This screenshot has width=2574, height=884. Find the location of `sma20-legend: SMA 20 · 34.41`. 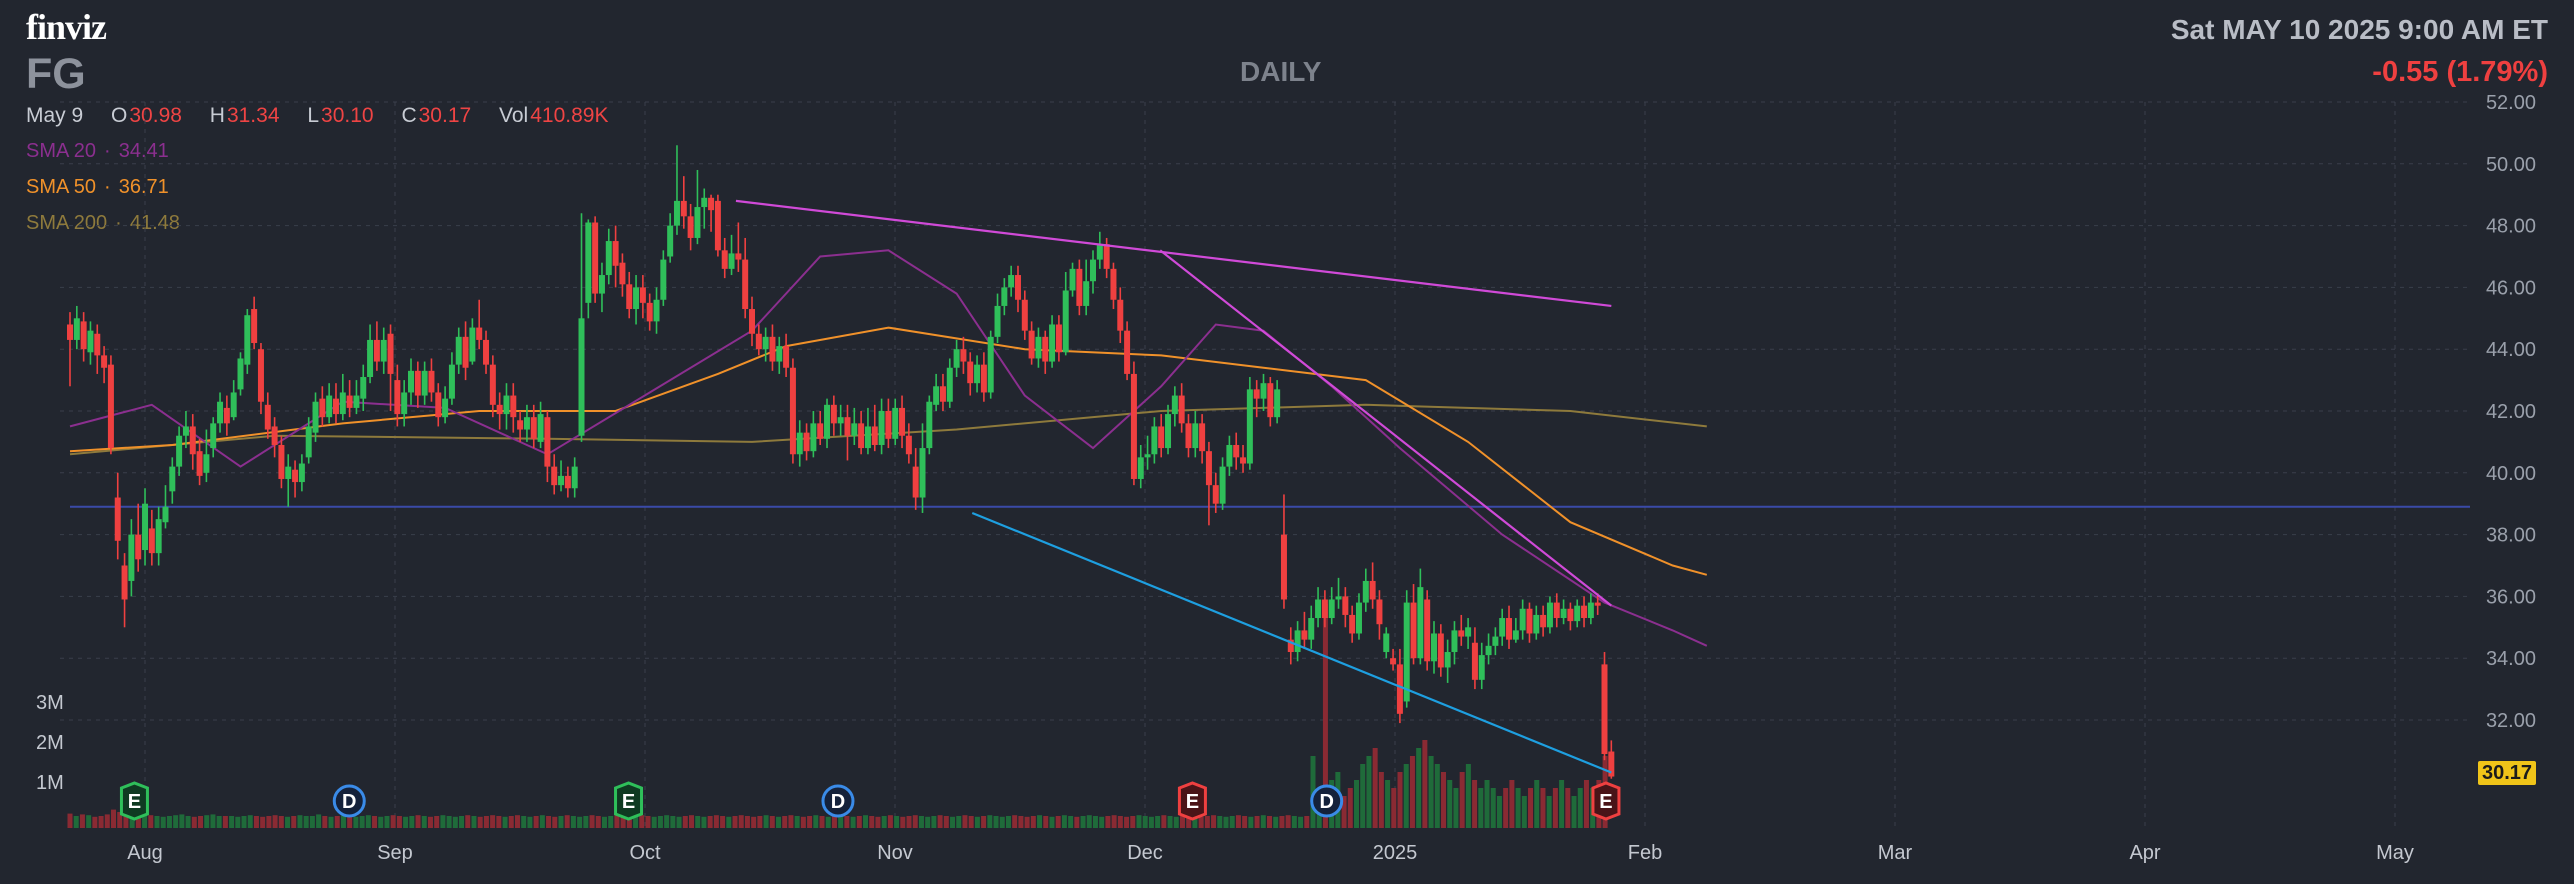

sma20-legend: SMA 20 · 34.41 is located at coordinates (97, 151).